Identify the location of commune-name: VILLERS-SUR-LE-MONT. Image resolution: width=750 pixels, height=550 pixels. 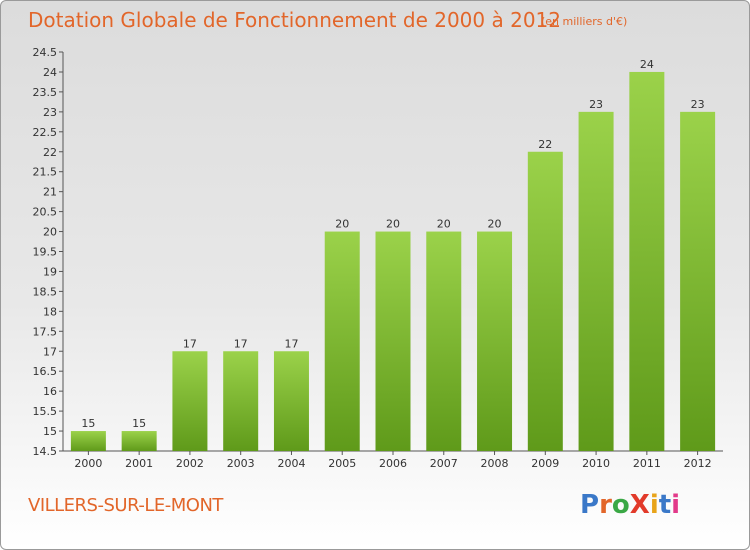
(125, 505).